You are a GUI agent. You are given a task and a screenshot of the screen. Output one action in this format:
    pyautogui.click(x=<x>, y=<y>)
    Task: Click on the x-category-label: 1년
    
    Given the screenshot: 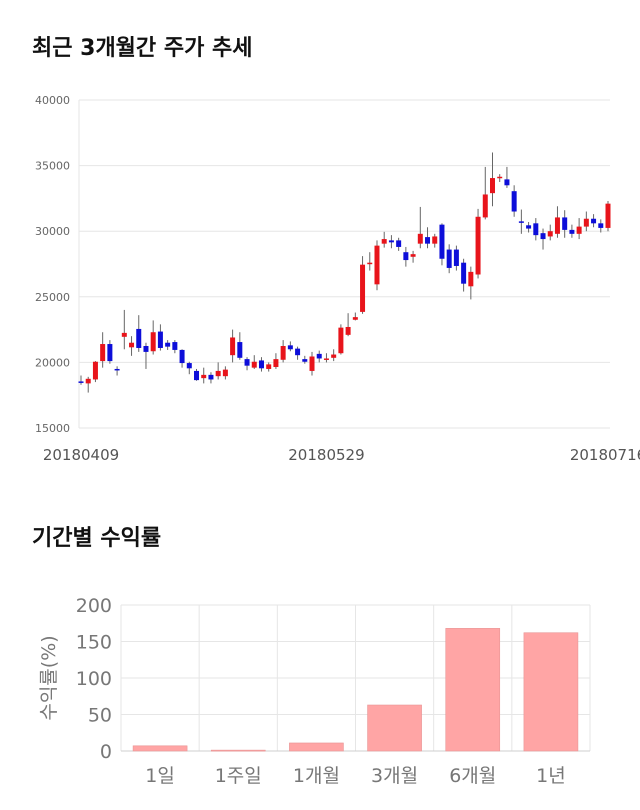 What is the action you would take?
    pyautogui.click(x=551, y=776)
    